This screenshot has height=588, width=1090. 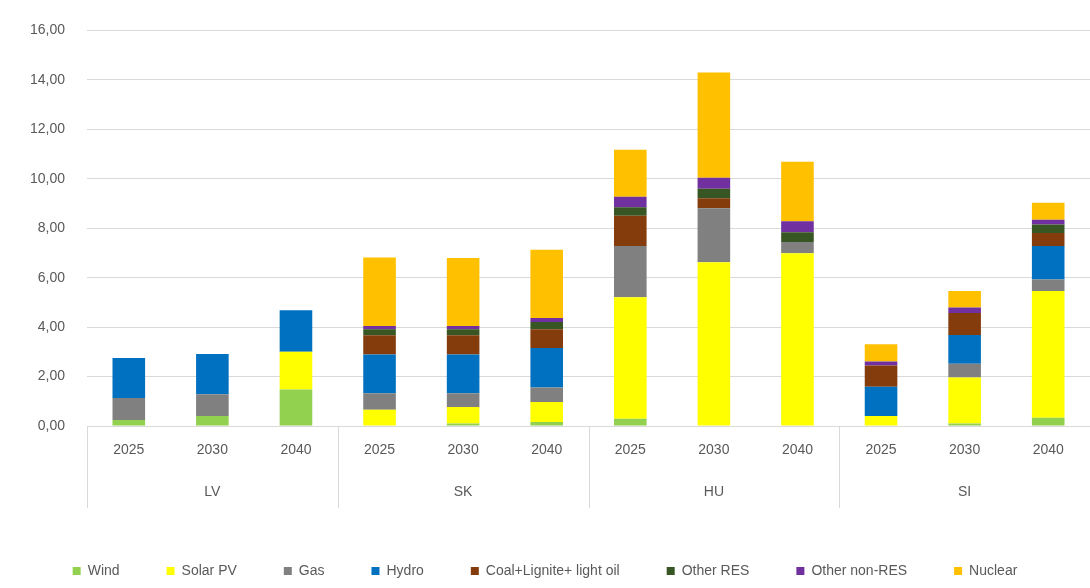 I want to click on y-tick-label: 8,00, so click(x=51, y=227).